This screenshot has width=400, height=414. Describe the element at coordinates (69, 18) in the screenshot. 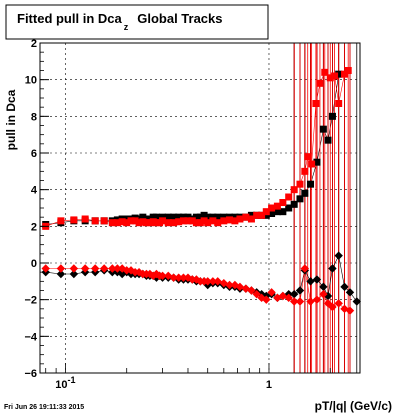

I see `chart-title-main: Fitted pull in Dca` at that location.